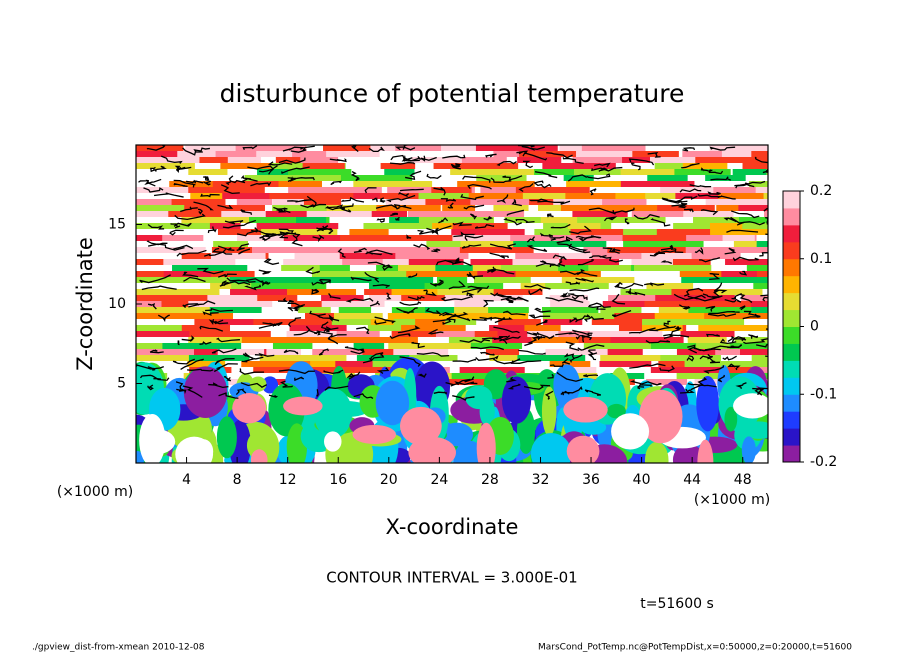 The height and width of the screenshot is (654, 904). Describe the element at coordinates (338, 480) in the screenshot. I see `x-tick-label: 16` at that location.